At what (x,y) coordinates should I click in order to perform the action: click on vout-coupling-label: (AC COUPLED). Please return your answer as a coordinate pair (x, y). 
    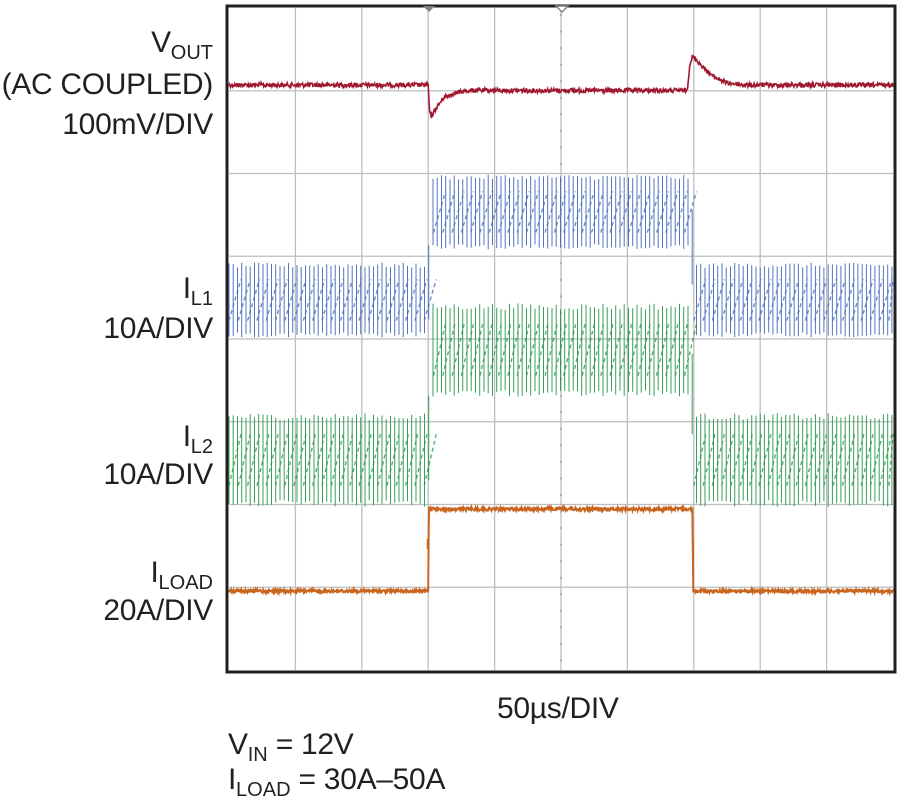
    Looking at the image, I should click on (107, 84).